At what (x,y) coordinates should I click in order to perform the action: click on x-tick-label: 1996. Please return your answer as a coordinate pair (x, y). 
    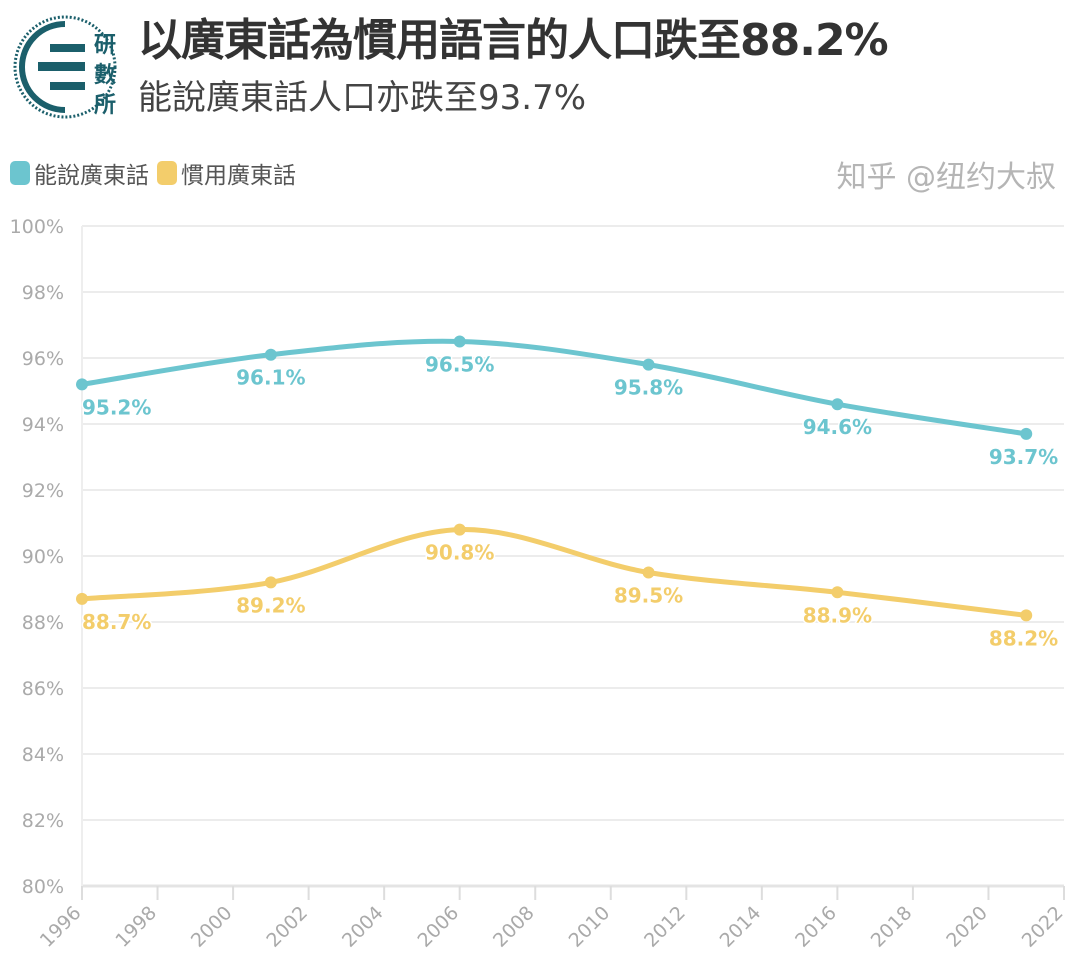
    Looking at the image, I should click on (61, 927).